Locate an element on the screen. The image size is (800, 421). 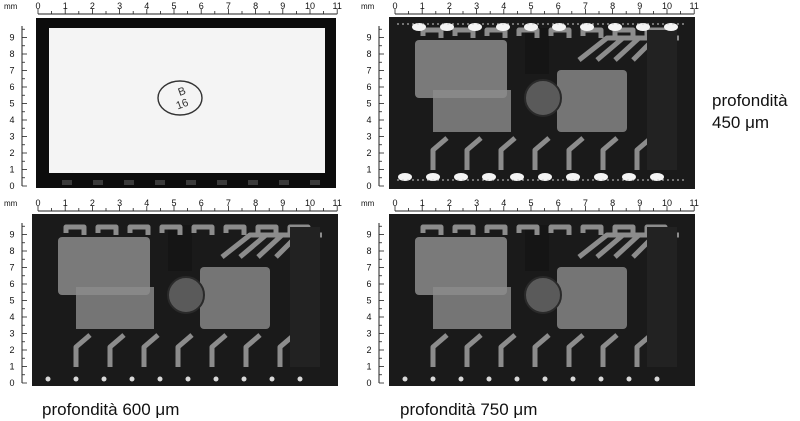
caption-depth-450-line1: profondità is located at coordinates (756, 101).